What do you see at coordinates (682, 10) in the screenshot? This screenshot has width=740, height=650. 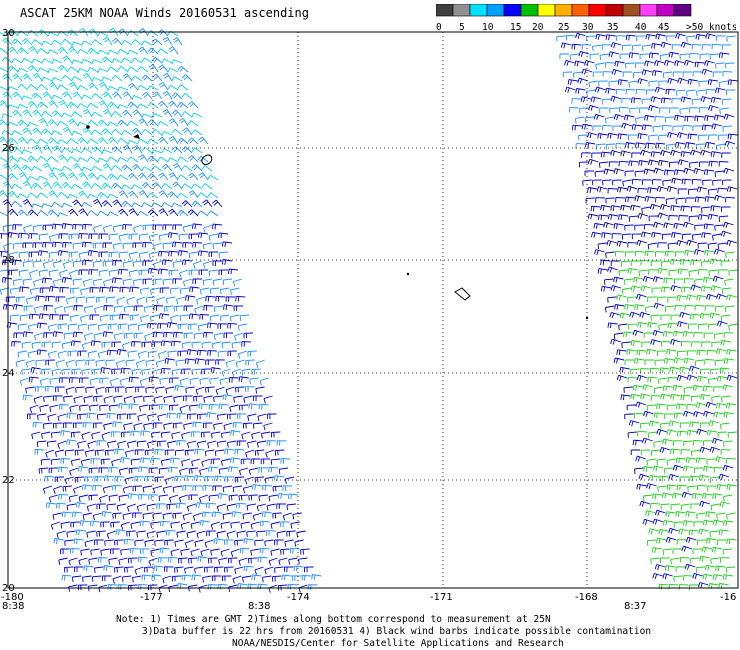 I see `legend-swatch` at bounding box center [682, 10].